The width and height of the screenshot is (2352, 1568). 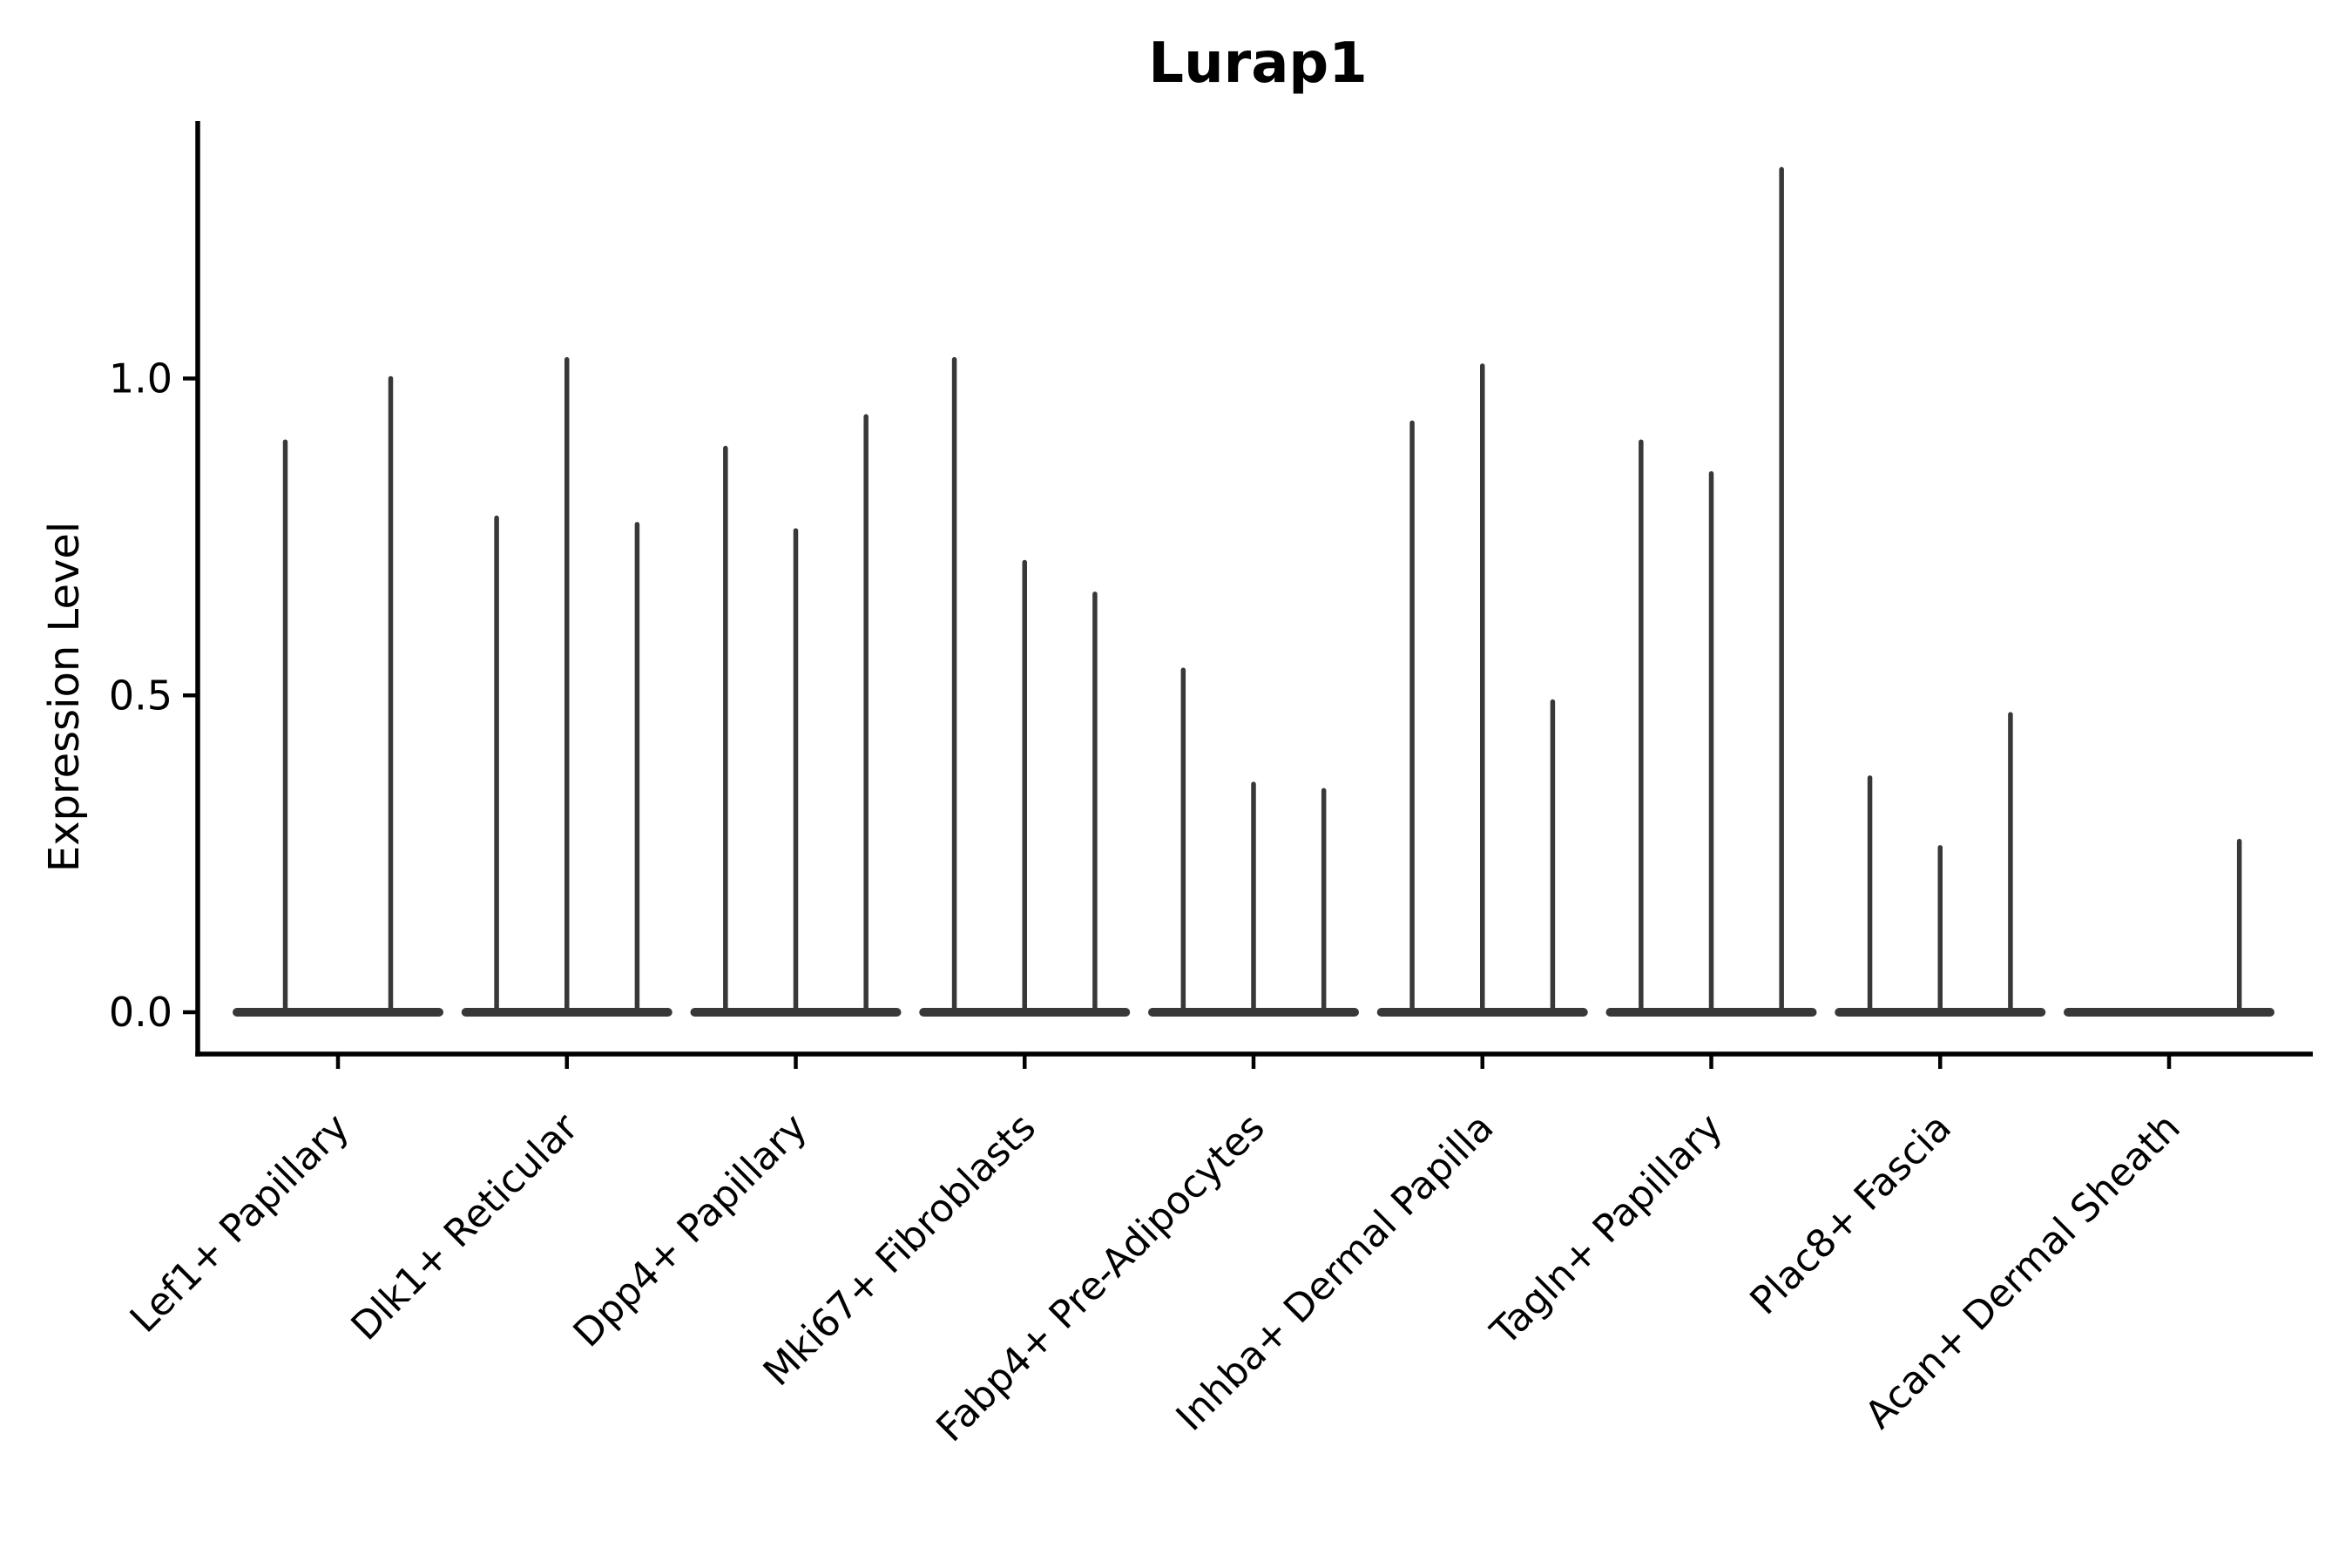 I want to click on x-category-label: Tagln+ Papillary, so click(x=1606, y=1230).